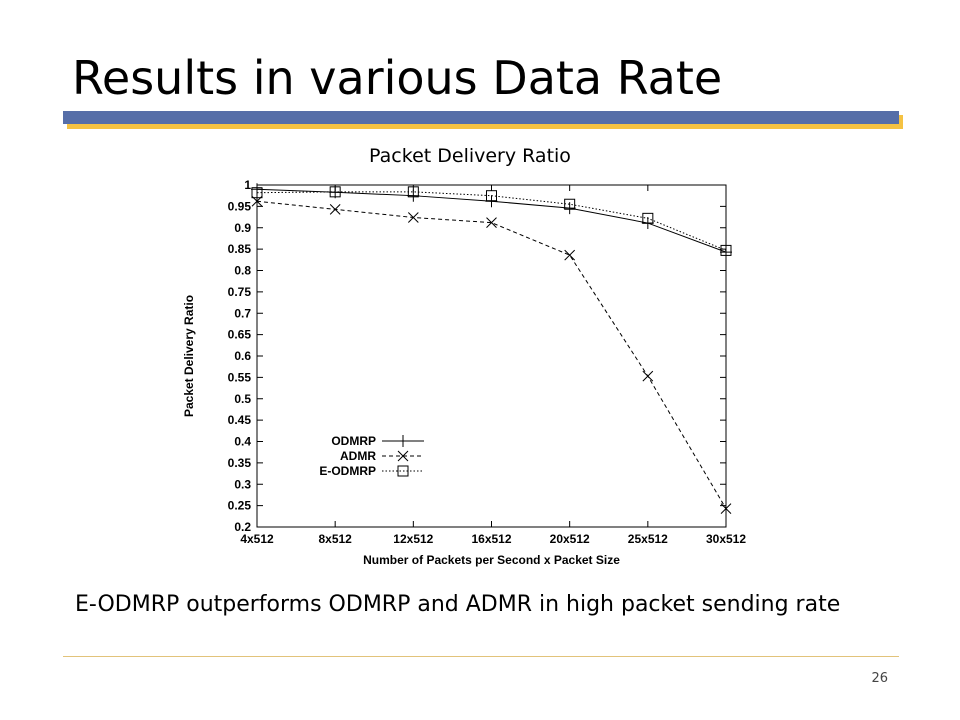 The image size is (960, 720). Describe the element at coordinates (648, 539) in the screenshot. I see `x-tick-label: 25x512` at that location.